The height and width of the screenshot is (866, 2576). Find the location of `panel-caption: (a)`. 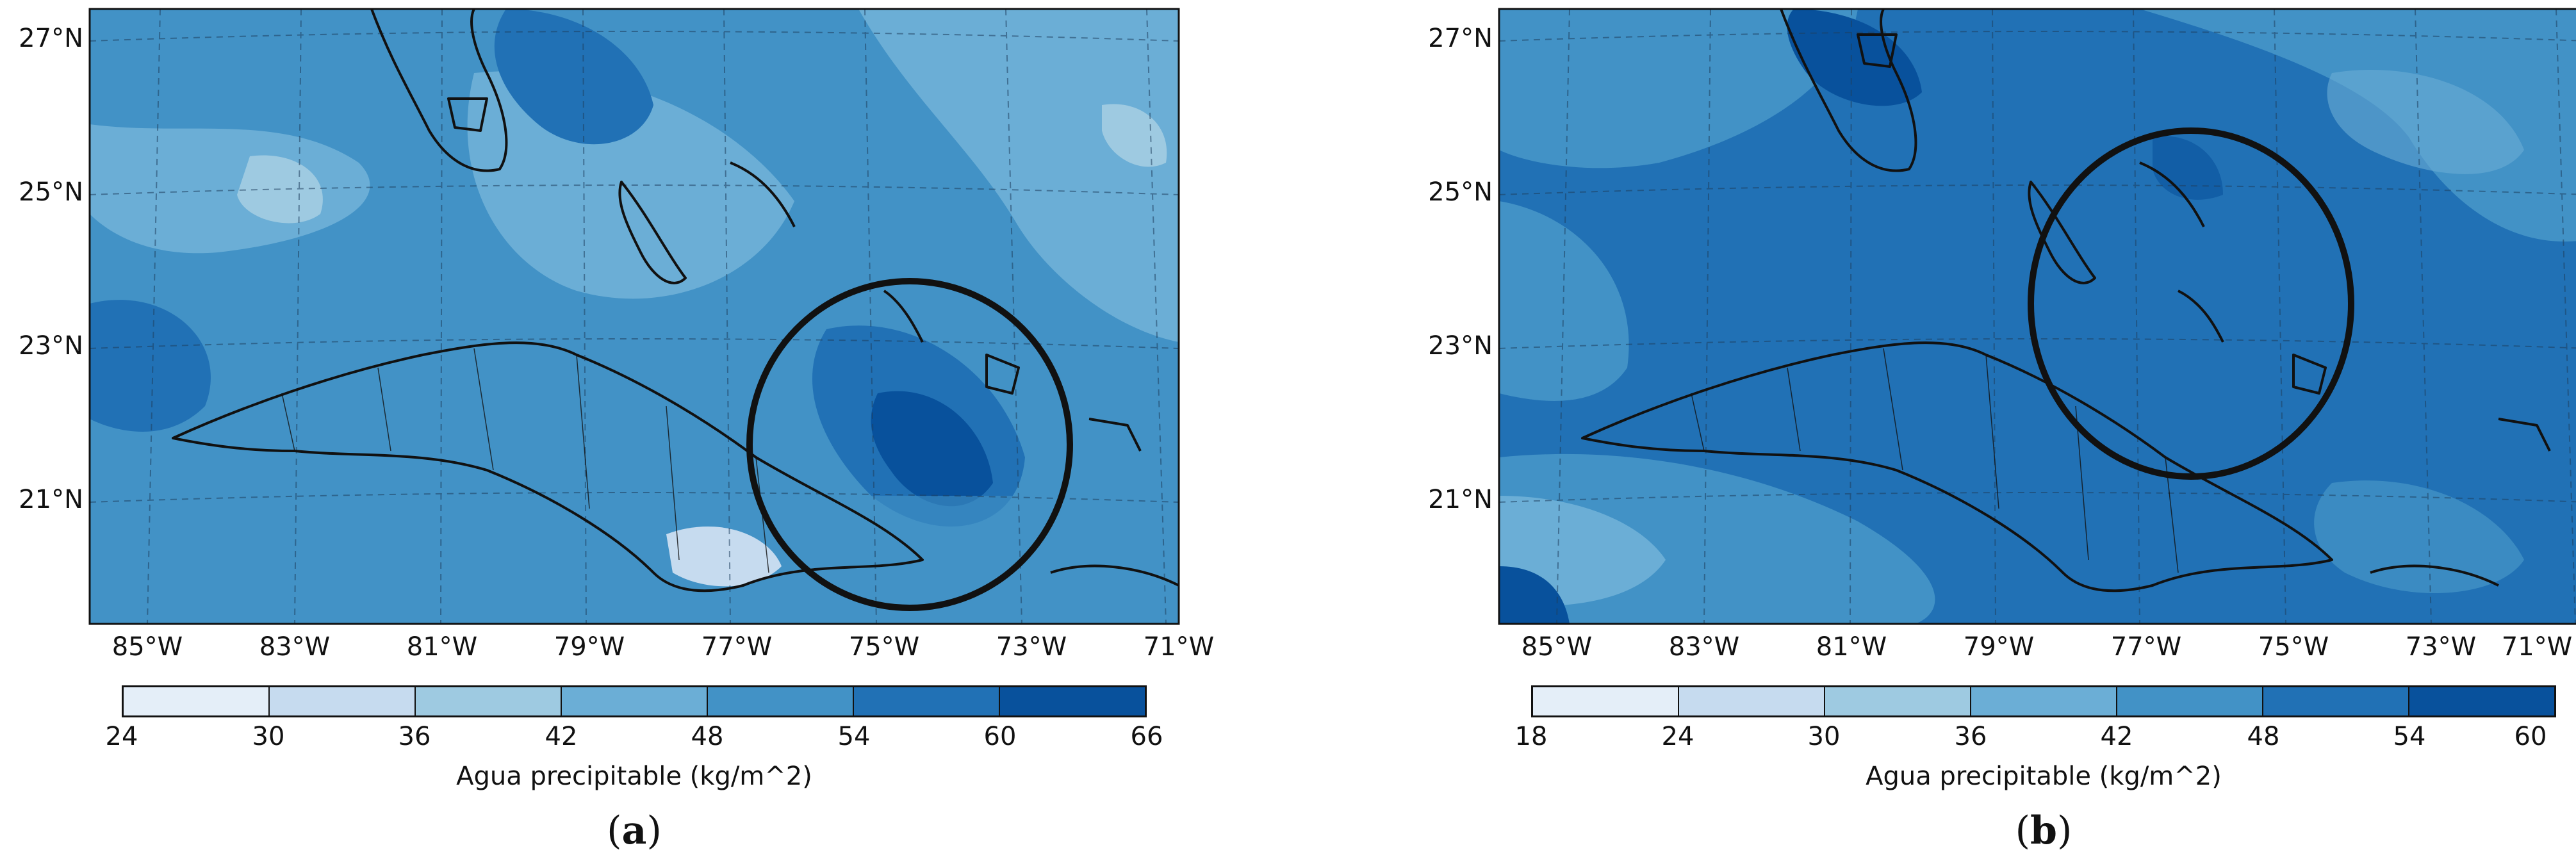

panel-caption: (a) is located at coordinates (634, 830).